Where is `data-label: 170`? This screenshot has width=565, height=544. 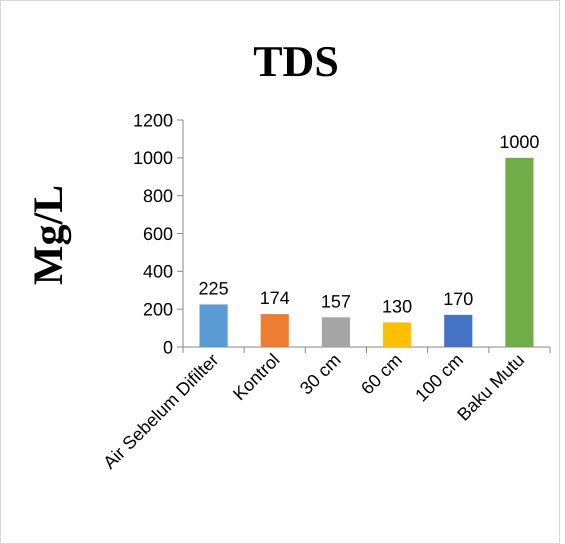 data-label: 170 is located at coordinates (458, 298).